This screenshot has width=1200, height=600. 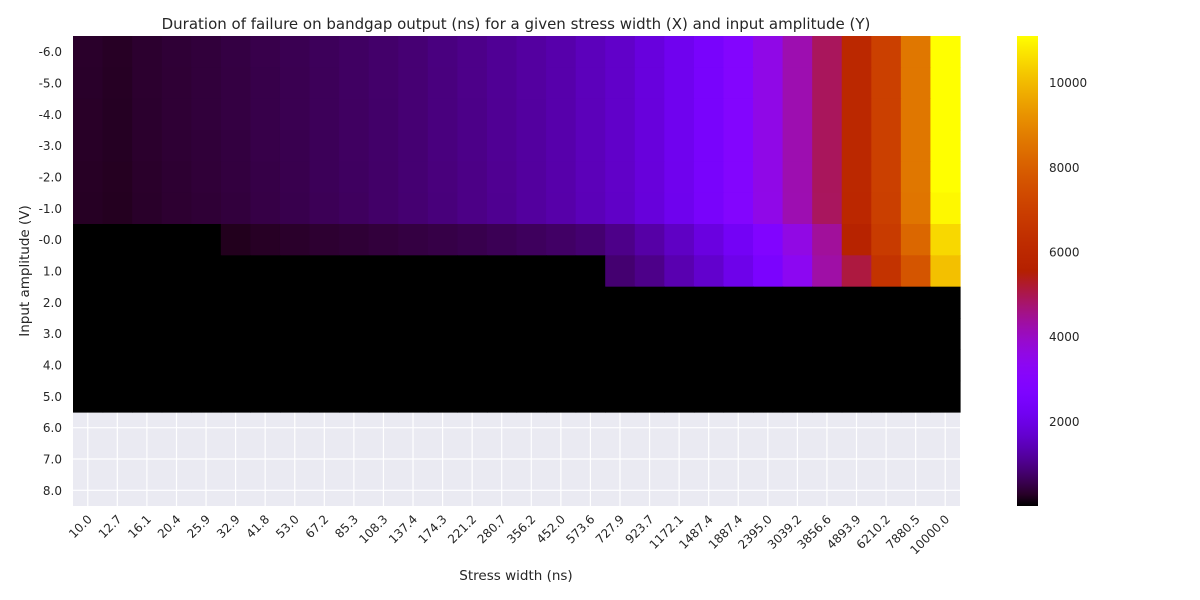 I want to click on colorbar-tick-label: 10000, so click(x=1068, y=83).